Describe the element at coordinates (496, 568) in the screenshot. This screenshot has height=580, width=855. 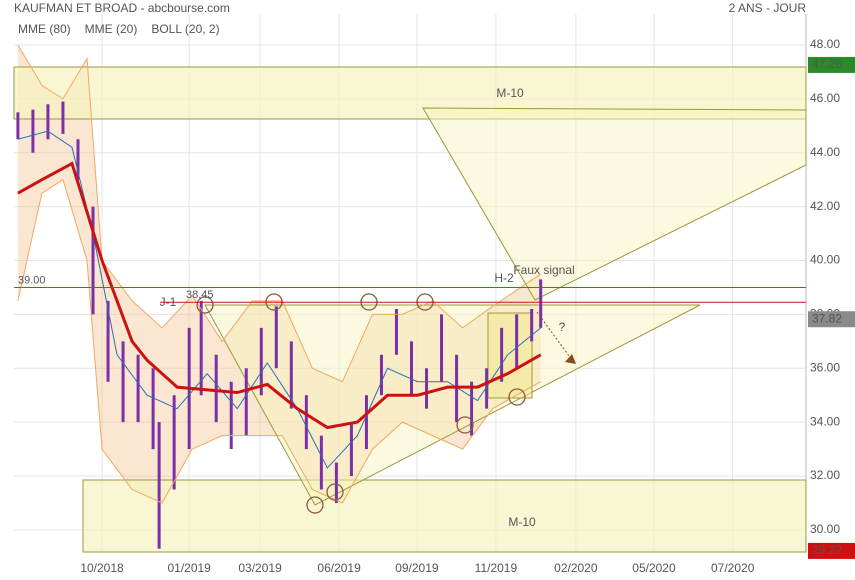
I see `x-tick-label: 11/2019` at that location.